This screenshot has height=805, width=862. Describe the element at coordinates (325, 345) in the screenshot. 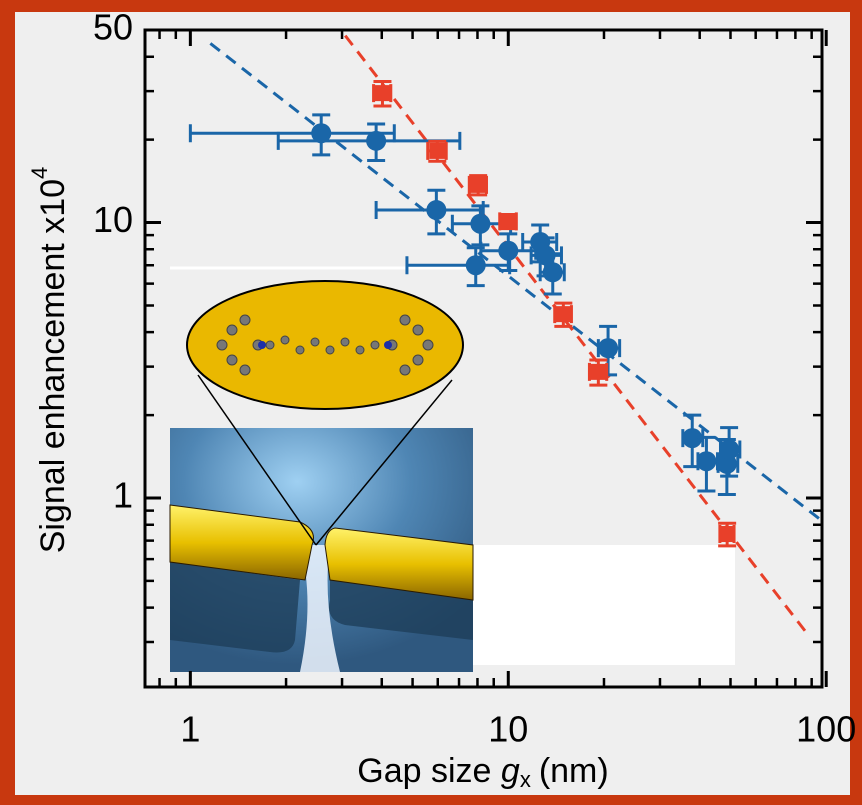

I see `molecule-bubble` at that location.